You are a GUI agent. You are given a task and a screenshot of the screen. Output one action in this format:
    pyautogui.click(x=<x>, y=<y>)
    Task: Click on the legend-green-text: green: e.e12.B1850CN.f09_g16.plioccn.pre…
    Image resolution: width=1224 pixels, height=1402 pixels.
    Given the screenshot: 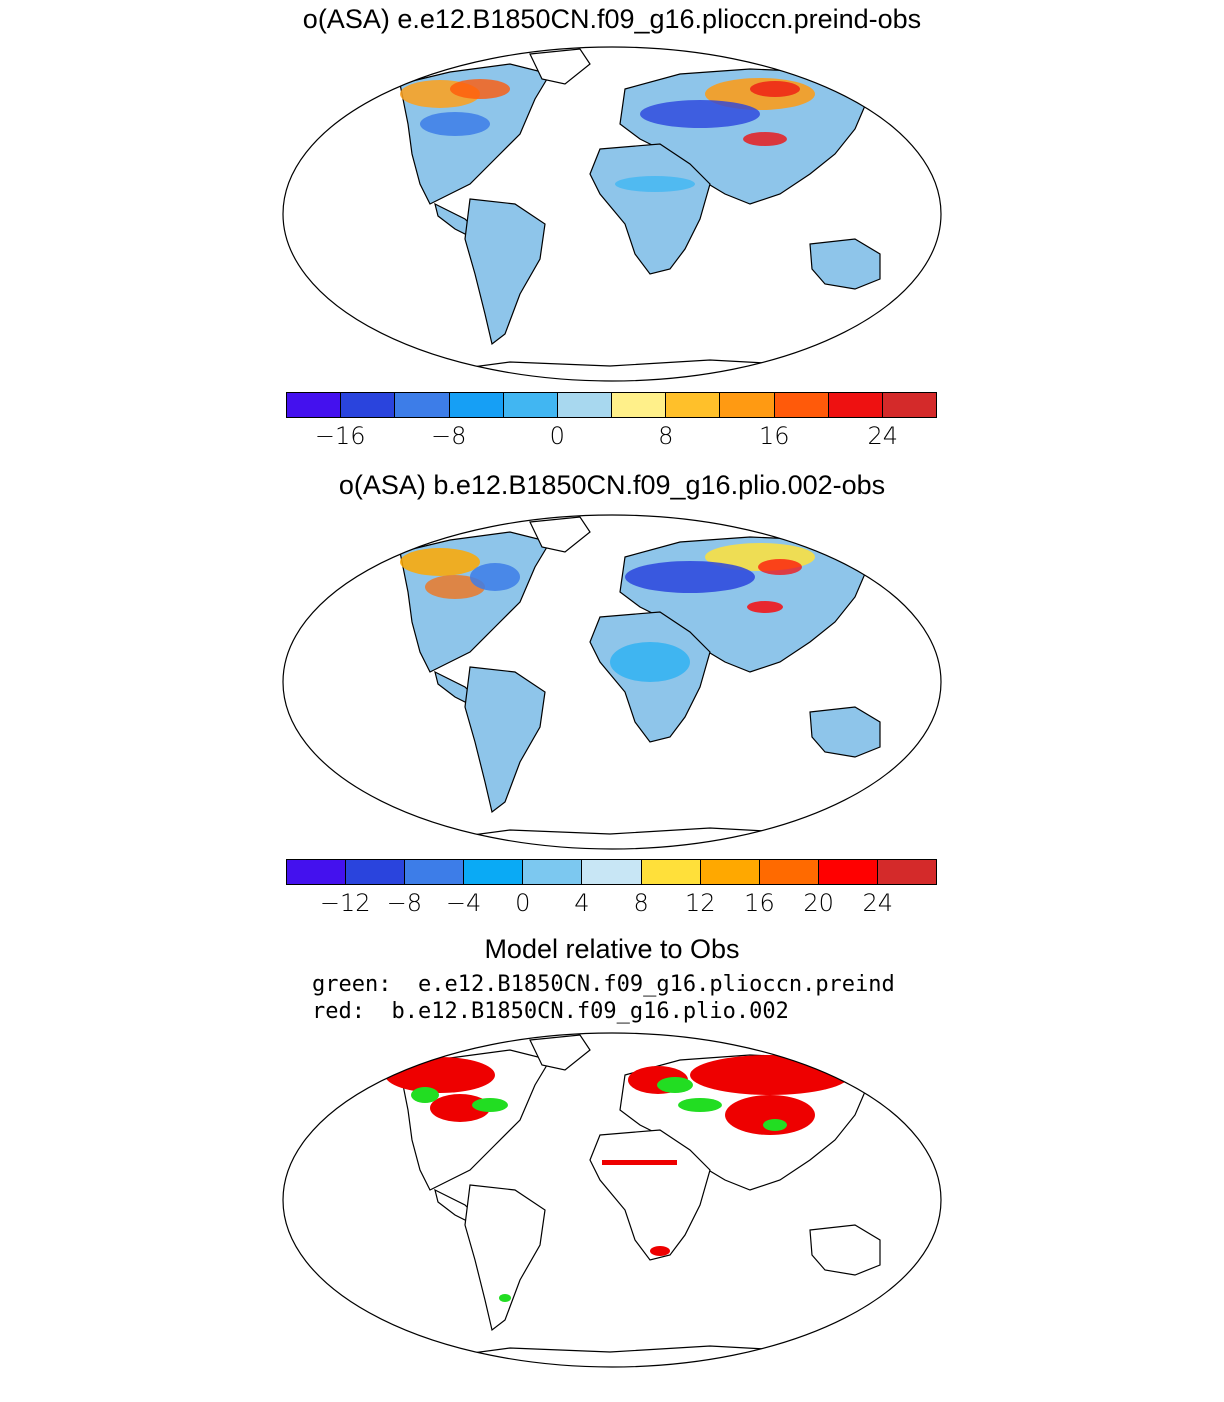 What is the action you would take?
    pyautogui.click(x=603, y=984)
    